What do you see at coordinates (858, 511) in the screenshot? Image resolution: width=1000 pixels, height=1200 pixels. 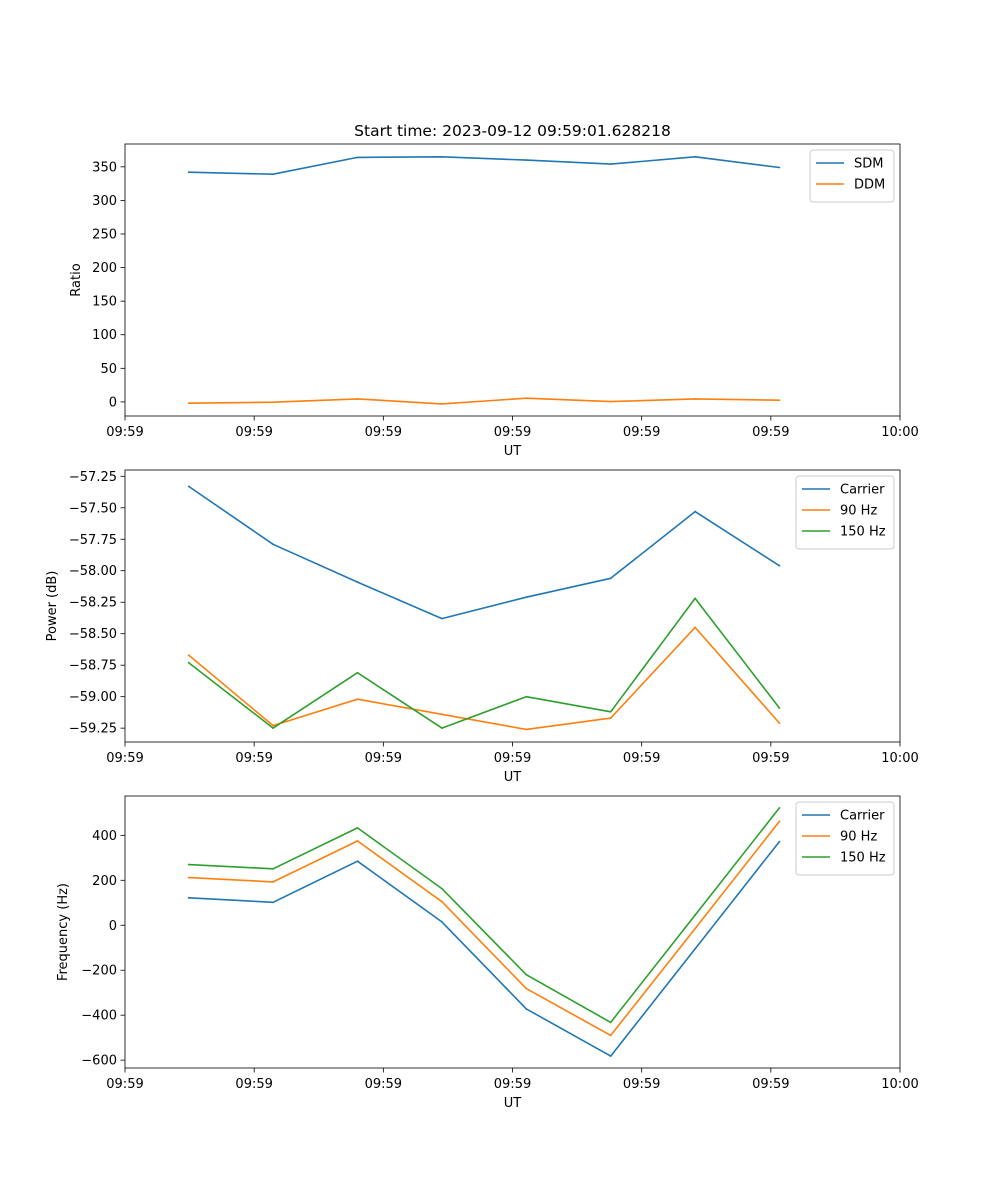 I see `legend-entry: 90 Hz` at bounding box center [858, 511].